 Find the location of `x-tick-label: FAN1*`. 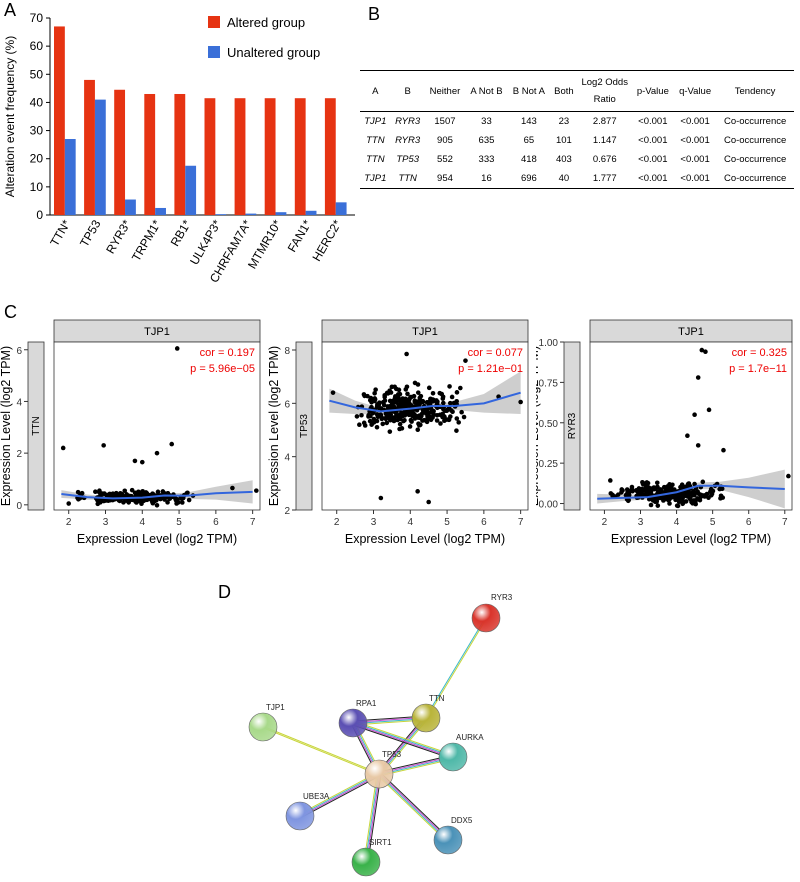

x-tick-label: FAN1* is located at coordinates (300, 235).